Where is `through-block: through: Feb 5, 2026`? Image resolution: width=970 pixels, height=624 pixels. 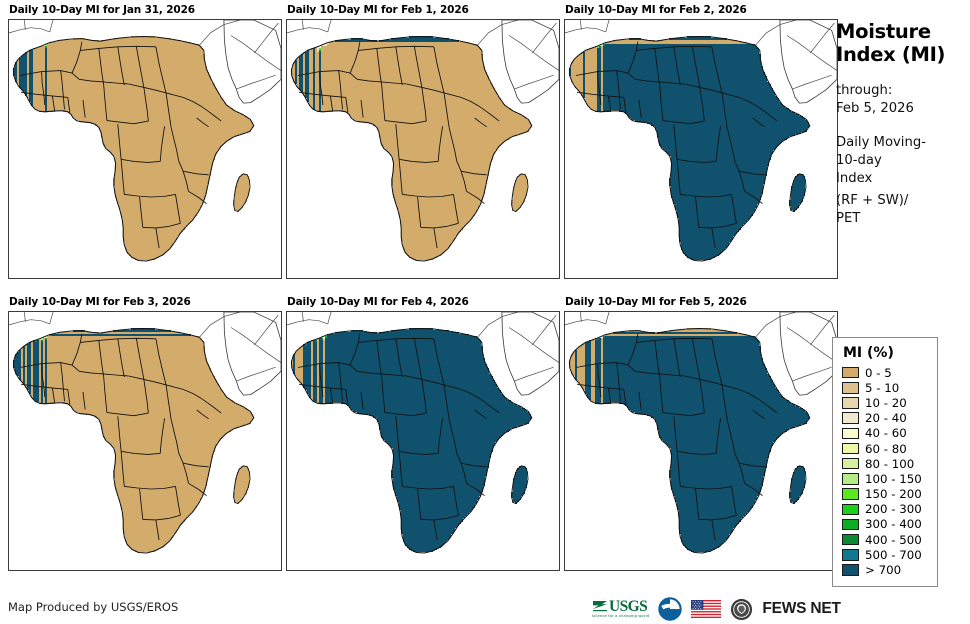
through-block: through: Feb 5, 2026 is located at coordinates (900, 100).